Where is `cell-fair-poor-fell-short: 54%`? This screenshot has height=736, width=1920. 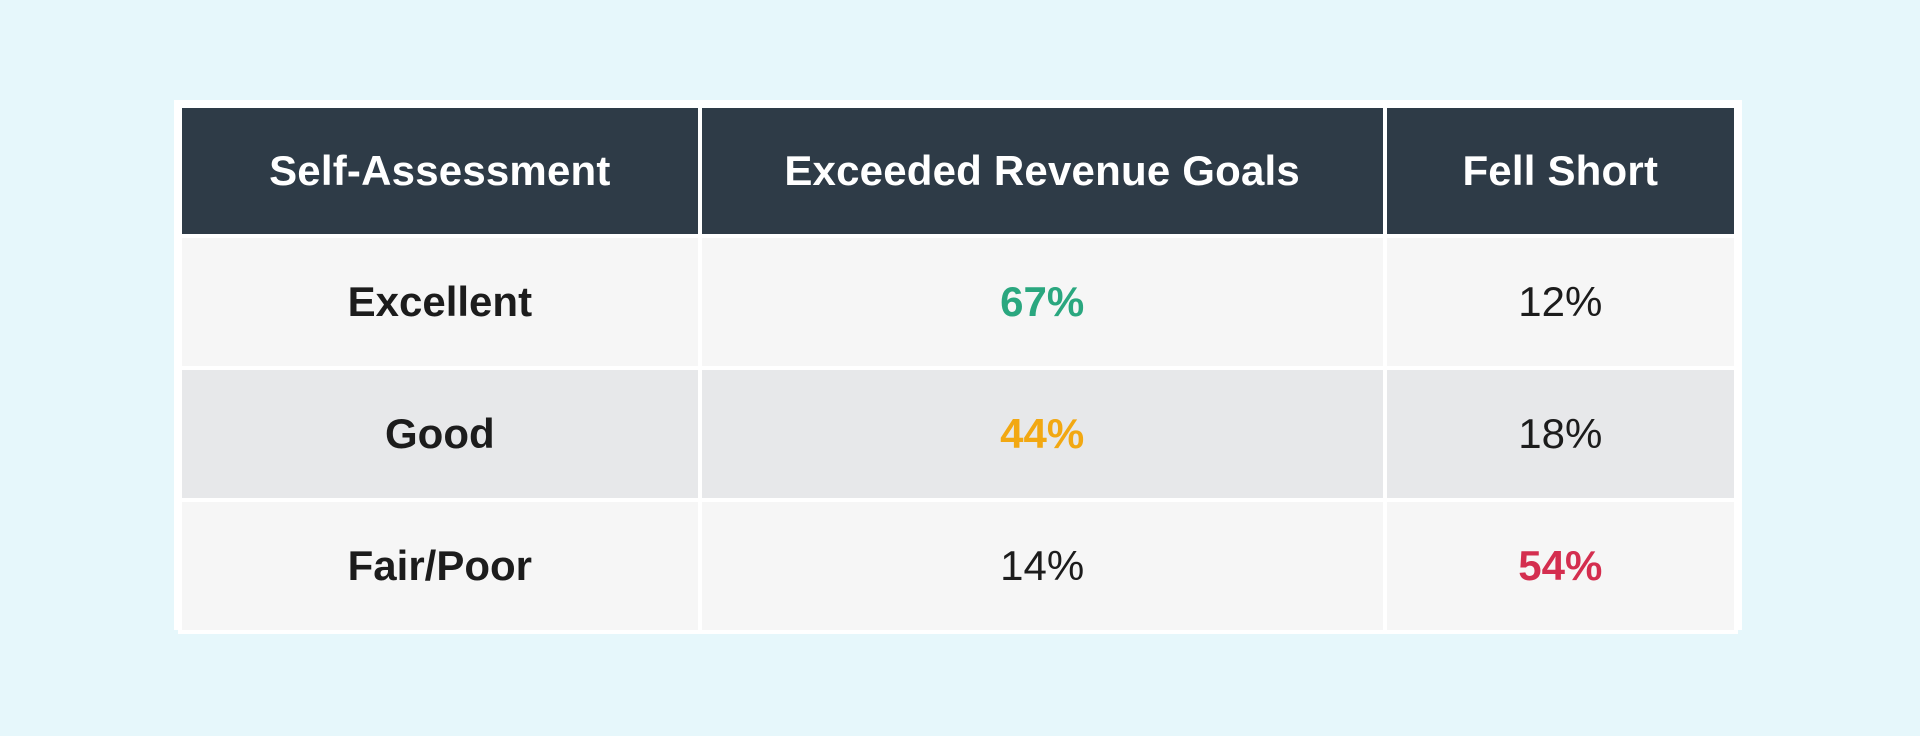 cell-fair-poor-fell-short: 54% is located at coordinates (1560, 566).